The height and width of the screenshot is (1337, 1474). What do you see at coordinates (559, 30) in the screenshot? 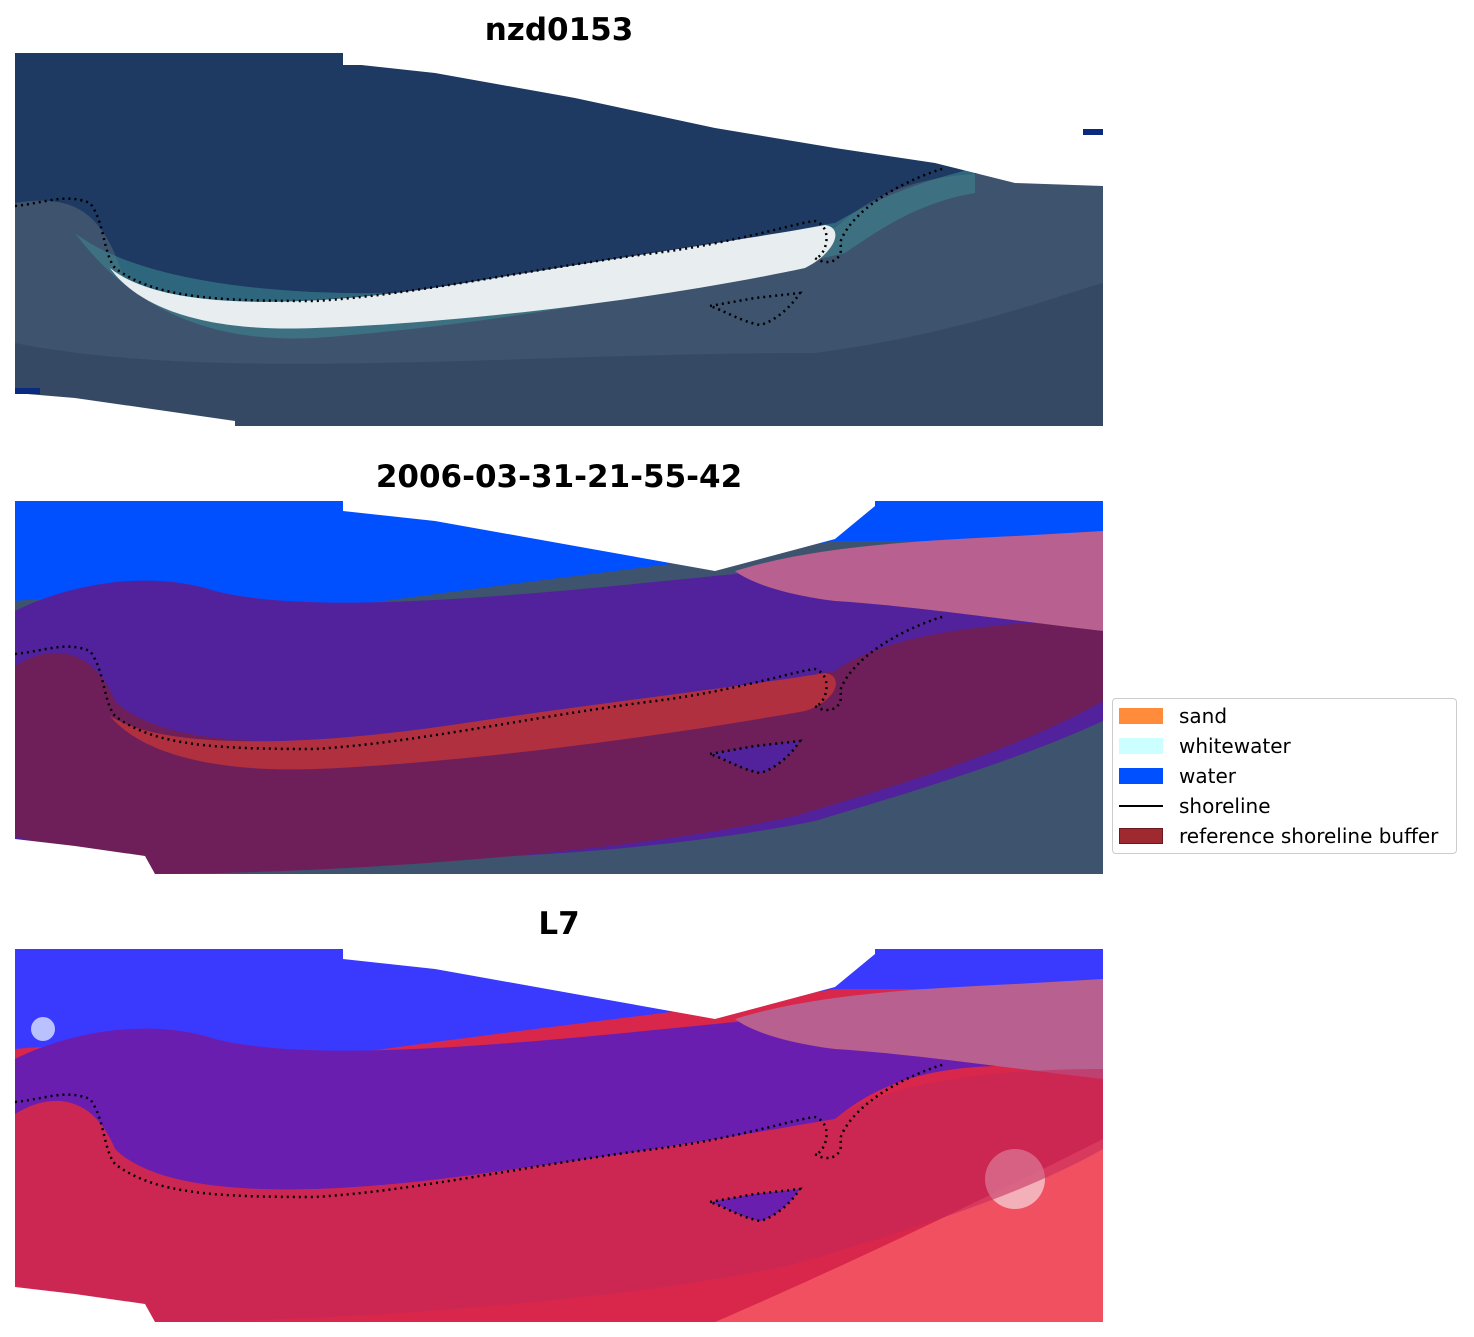
I see `panel-title-rgb: nzd0153` at bounding box center [559, 30].